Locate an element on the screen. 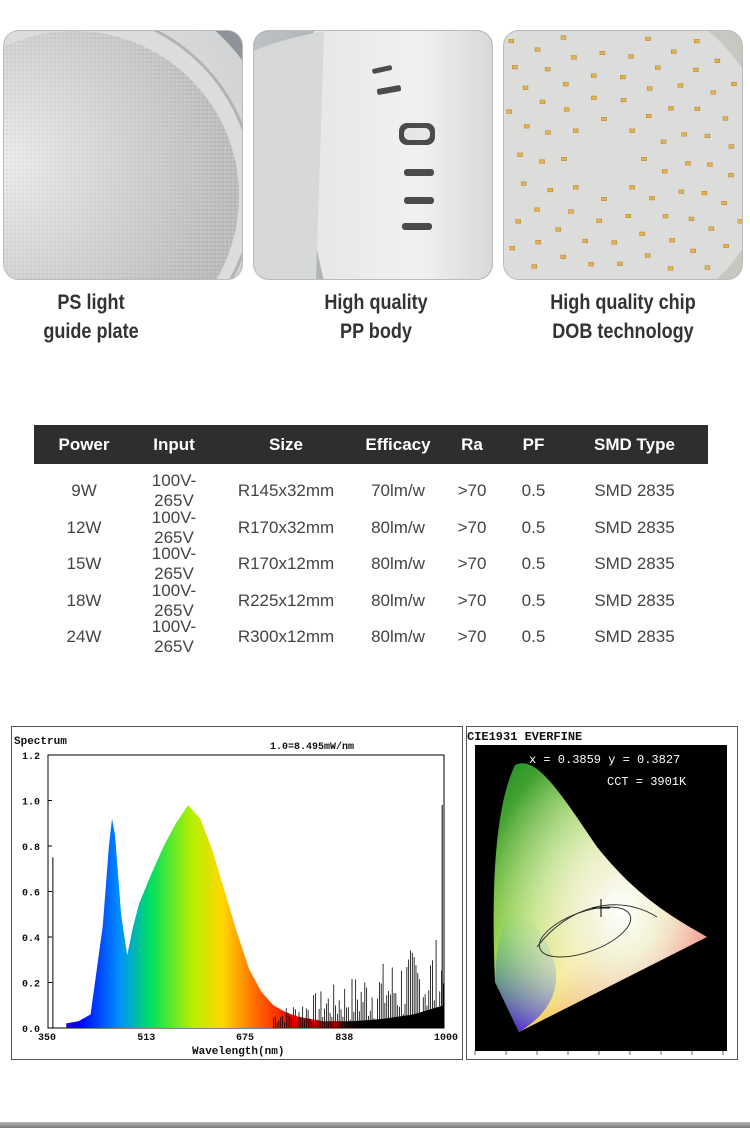 Image resolution: width=750 pixels, height=1128 pixels. cell-efficacy: 70lm/w is located at coordinates (398, 491).